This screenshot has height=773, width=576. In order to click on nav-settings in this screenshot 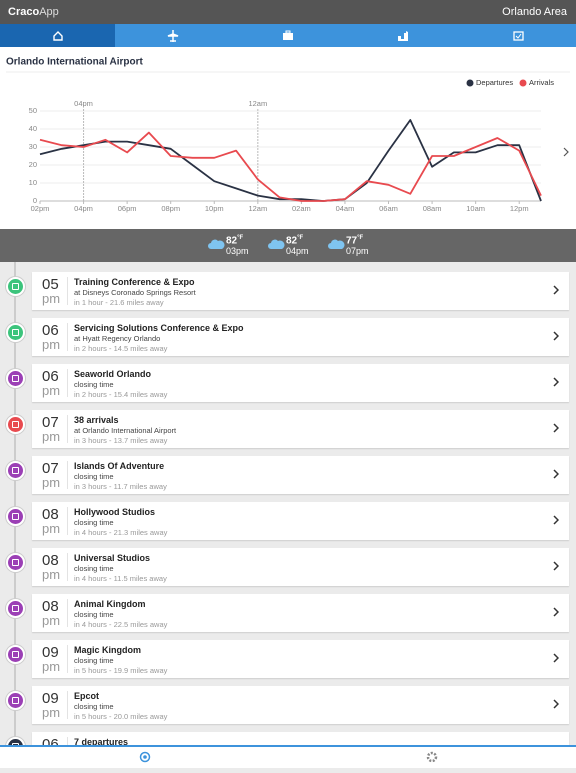, I will do `click(432, 757)`.